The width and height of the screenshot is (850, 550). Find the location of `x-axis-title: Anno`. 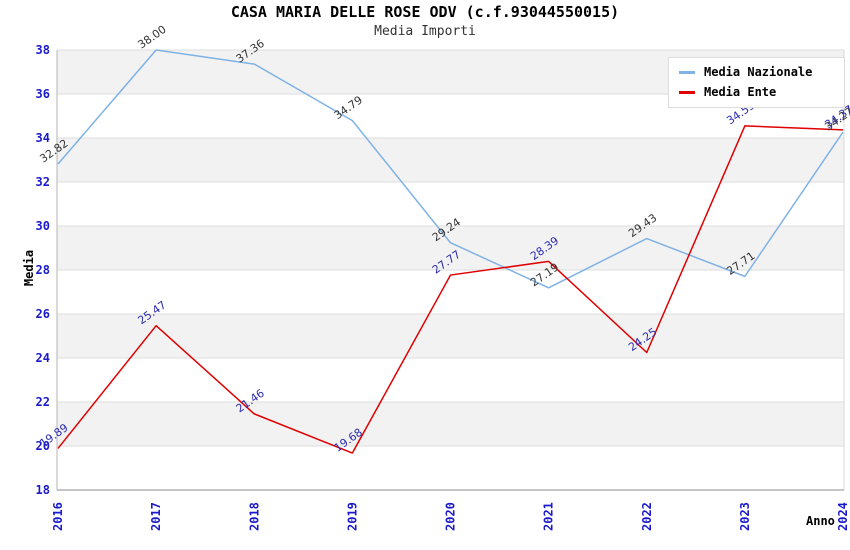

x-axis-title: Anno is located at coordinates (820, 521).